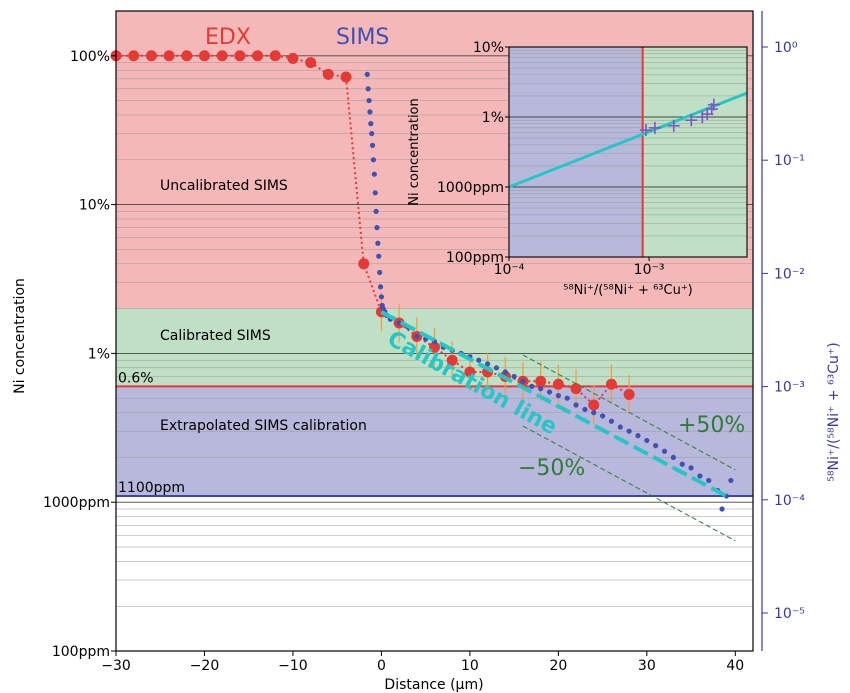 The image size is (850, 693). Describe the element at coordinates (786, 48) in the screenshot. I see `right-y-tick-label: 10⁰` at that location.